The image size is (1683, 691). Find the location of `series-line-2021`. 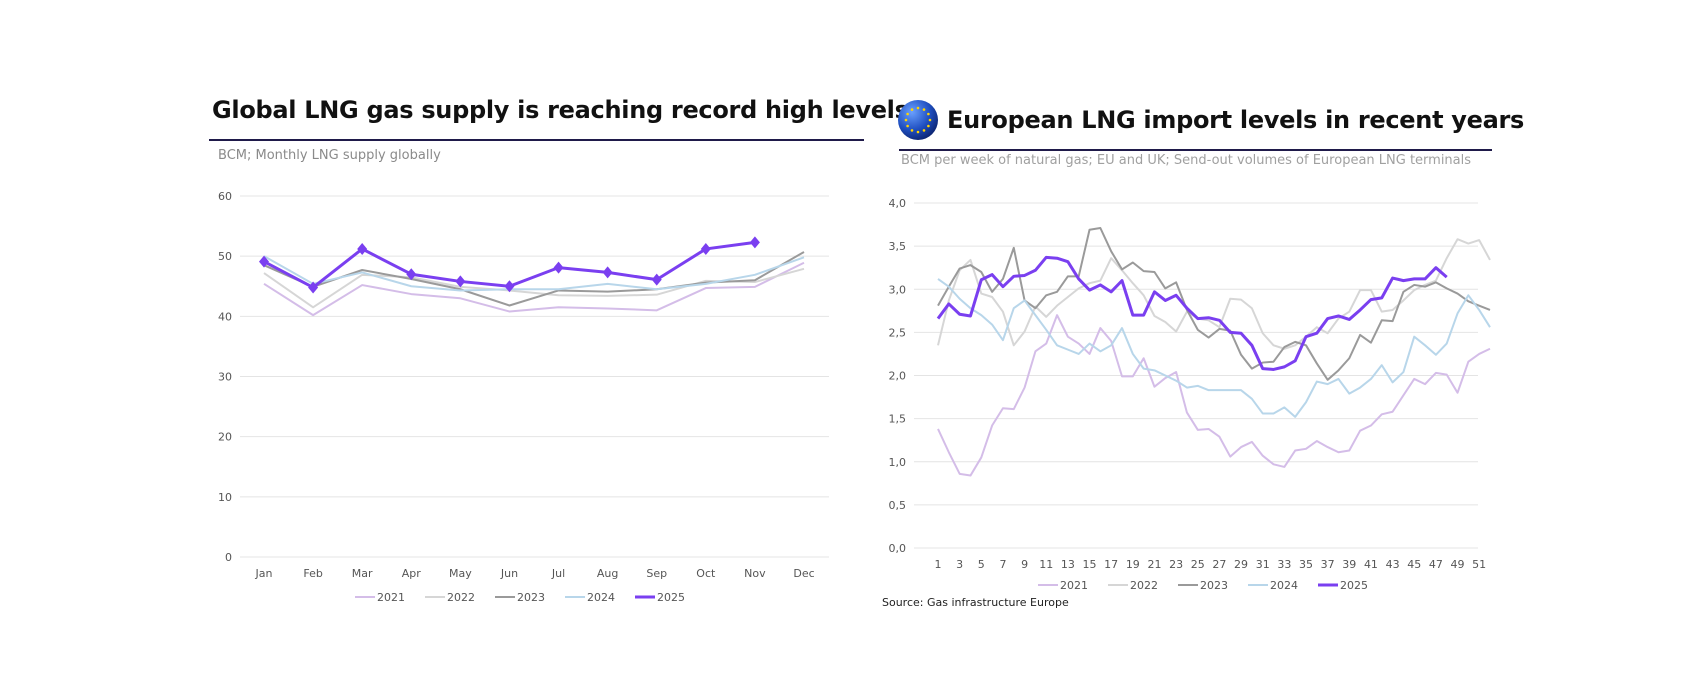

series-line-2021 is located at coordinates (534, 289).